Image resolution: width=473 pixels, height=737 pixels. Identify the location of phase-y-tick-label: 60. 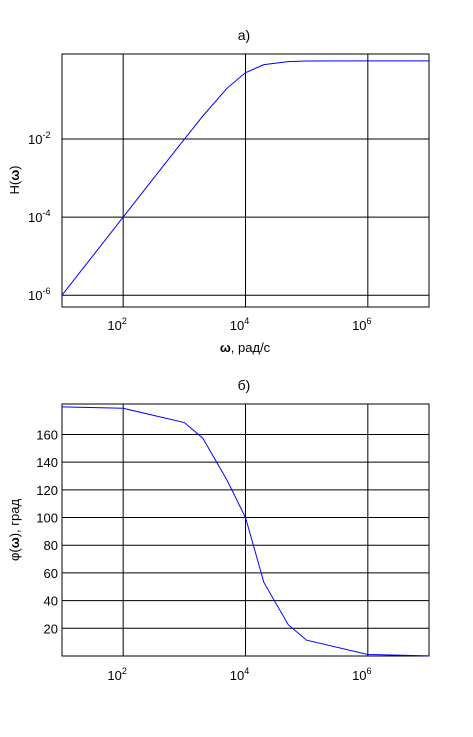
(51, 573).